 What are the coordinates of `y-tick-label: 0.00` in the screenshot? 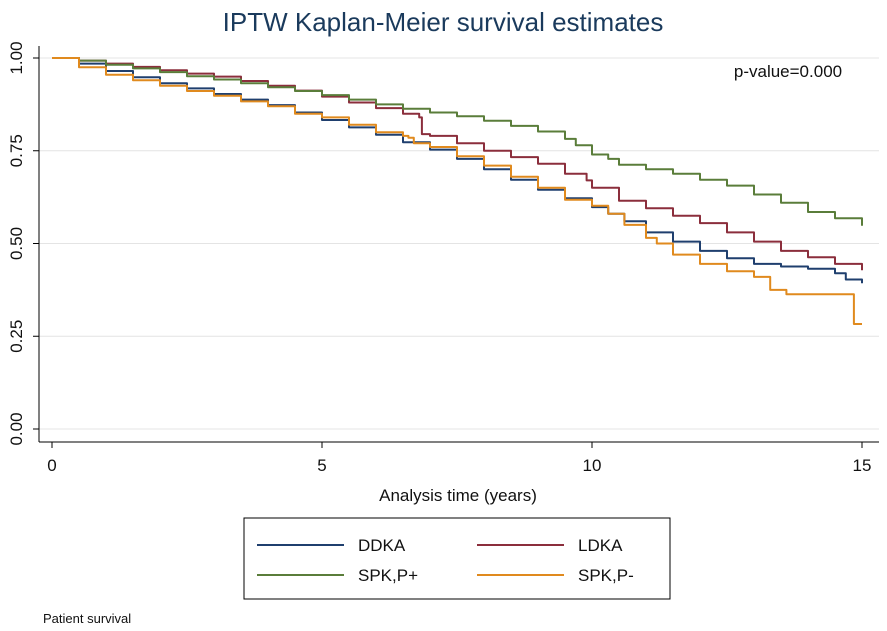 It's located at (16, 428).